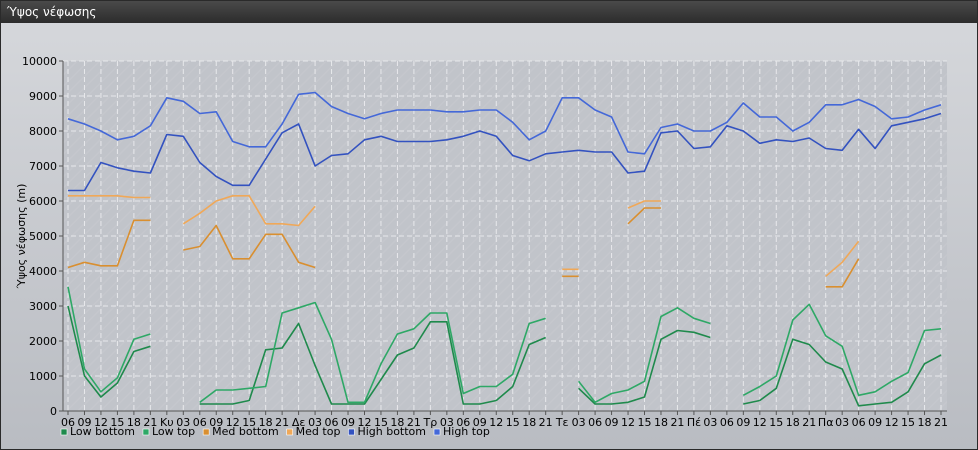 This screenshot has width=978, height=450. What do you see at coordinates (826, 422) in the screenshot?
I see `x-tick-label: Πα` at bounding box center [826, 422].